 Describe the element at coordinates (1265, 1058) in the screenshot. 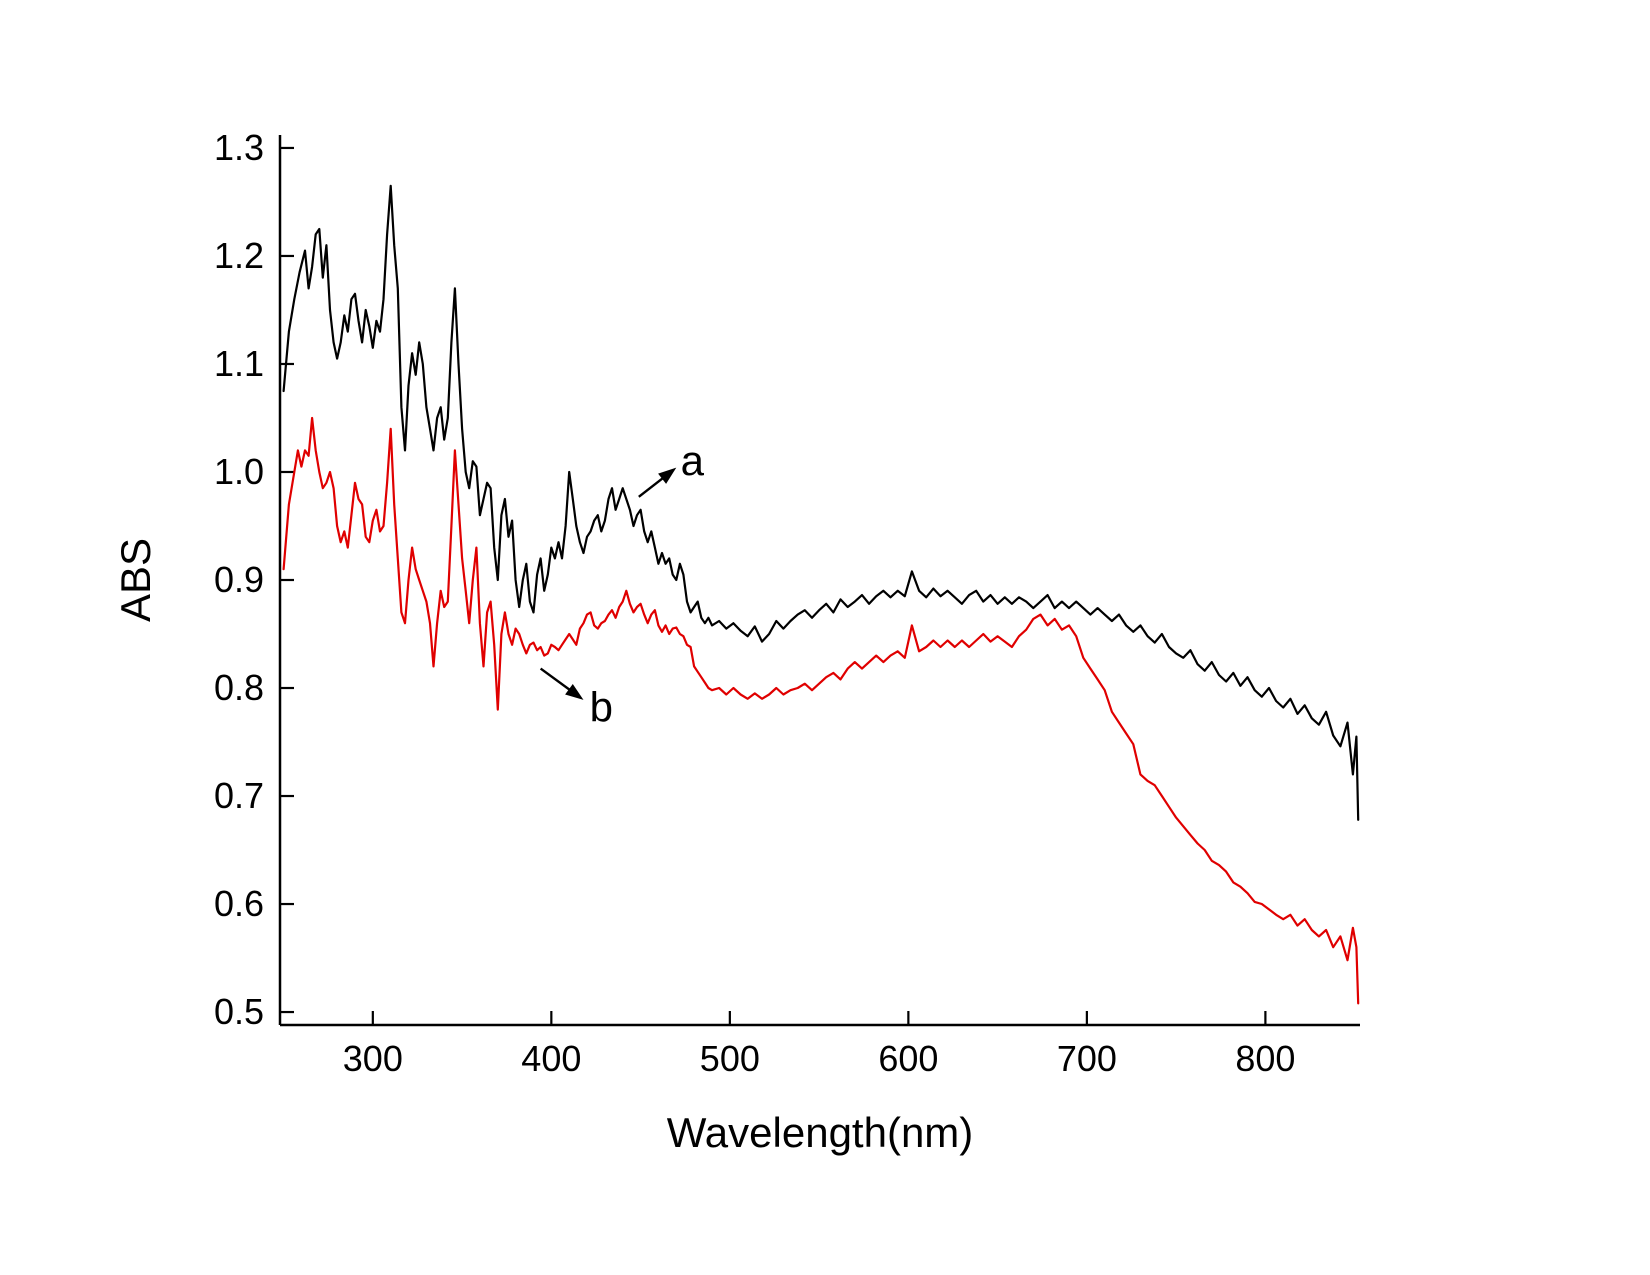

I see `x-tick-label: 800` at that location.